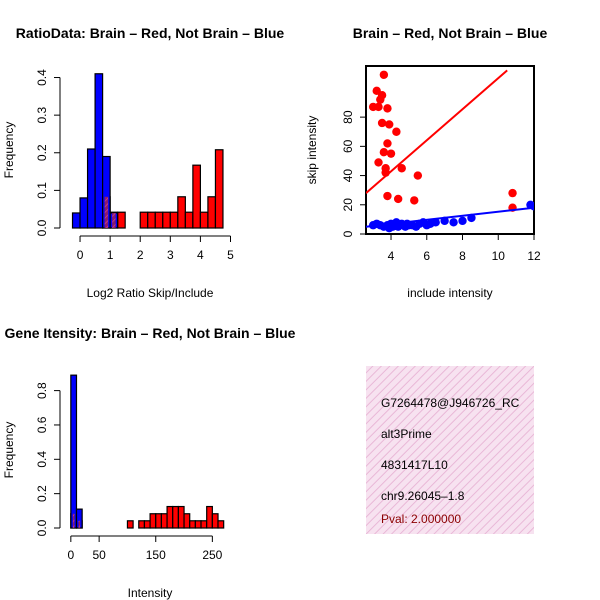 Image resolution: width=600 pixels, height=600 pixels. Describe the element at coordinates (9, 150) in the screenshot. I see `ratio-ylabel: Frequency` at that location.